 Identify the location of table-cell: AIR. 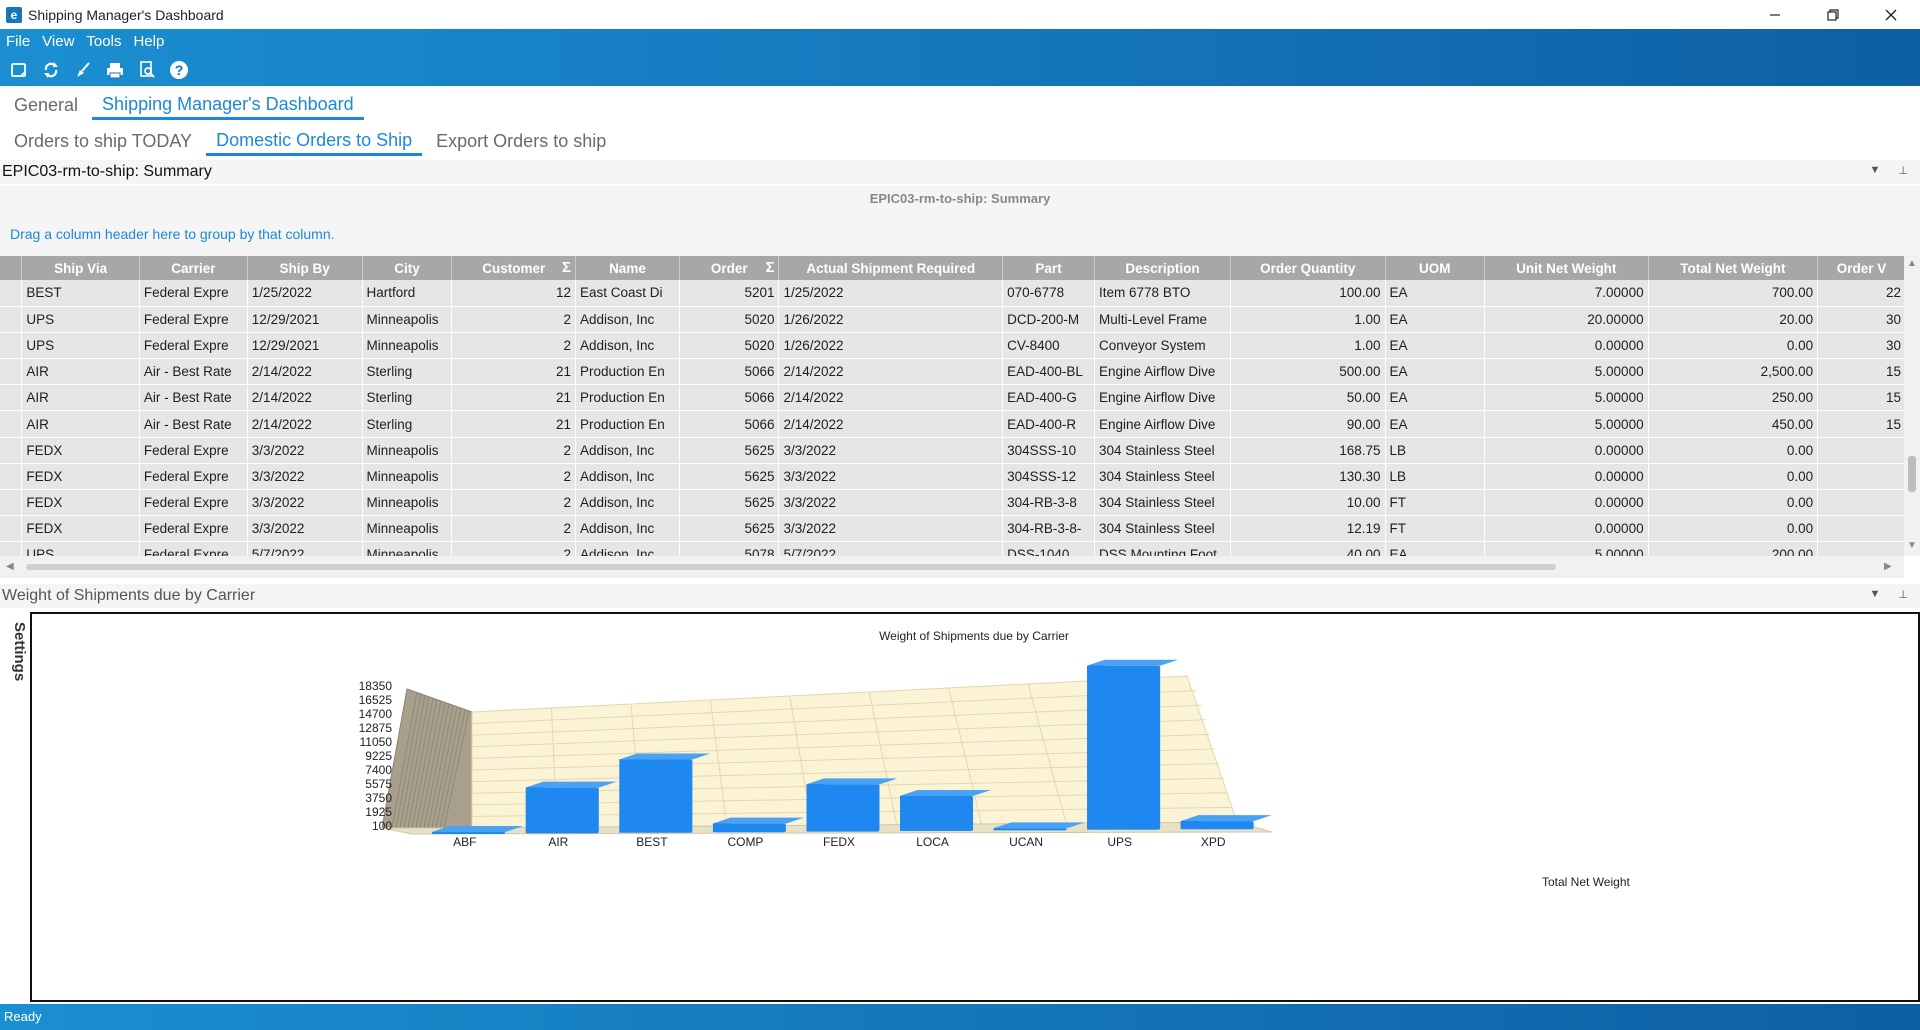
(80, 398).